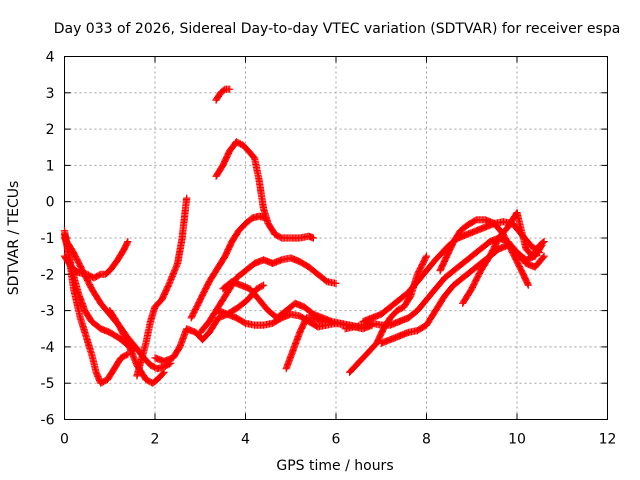 The height and width of the screenshot is (480, 640). I want to click on x-tick-label: 0, so click(64, 440).